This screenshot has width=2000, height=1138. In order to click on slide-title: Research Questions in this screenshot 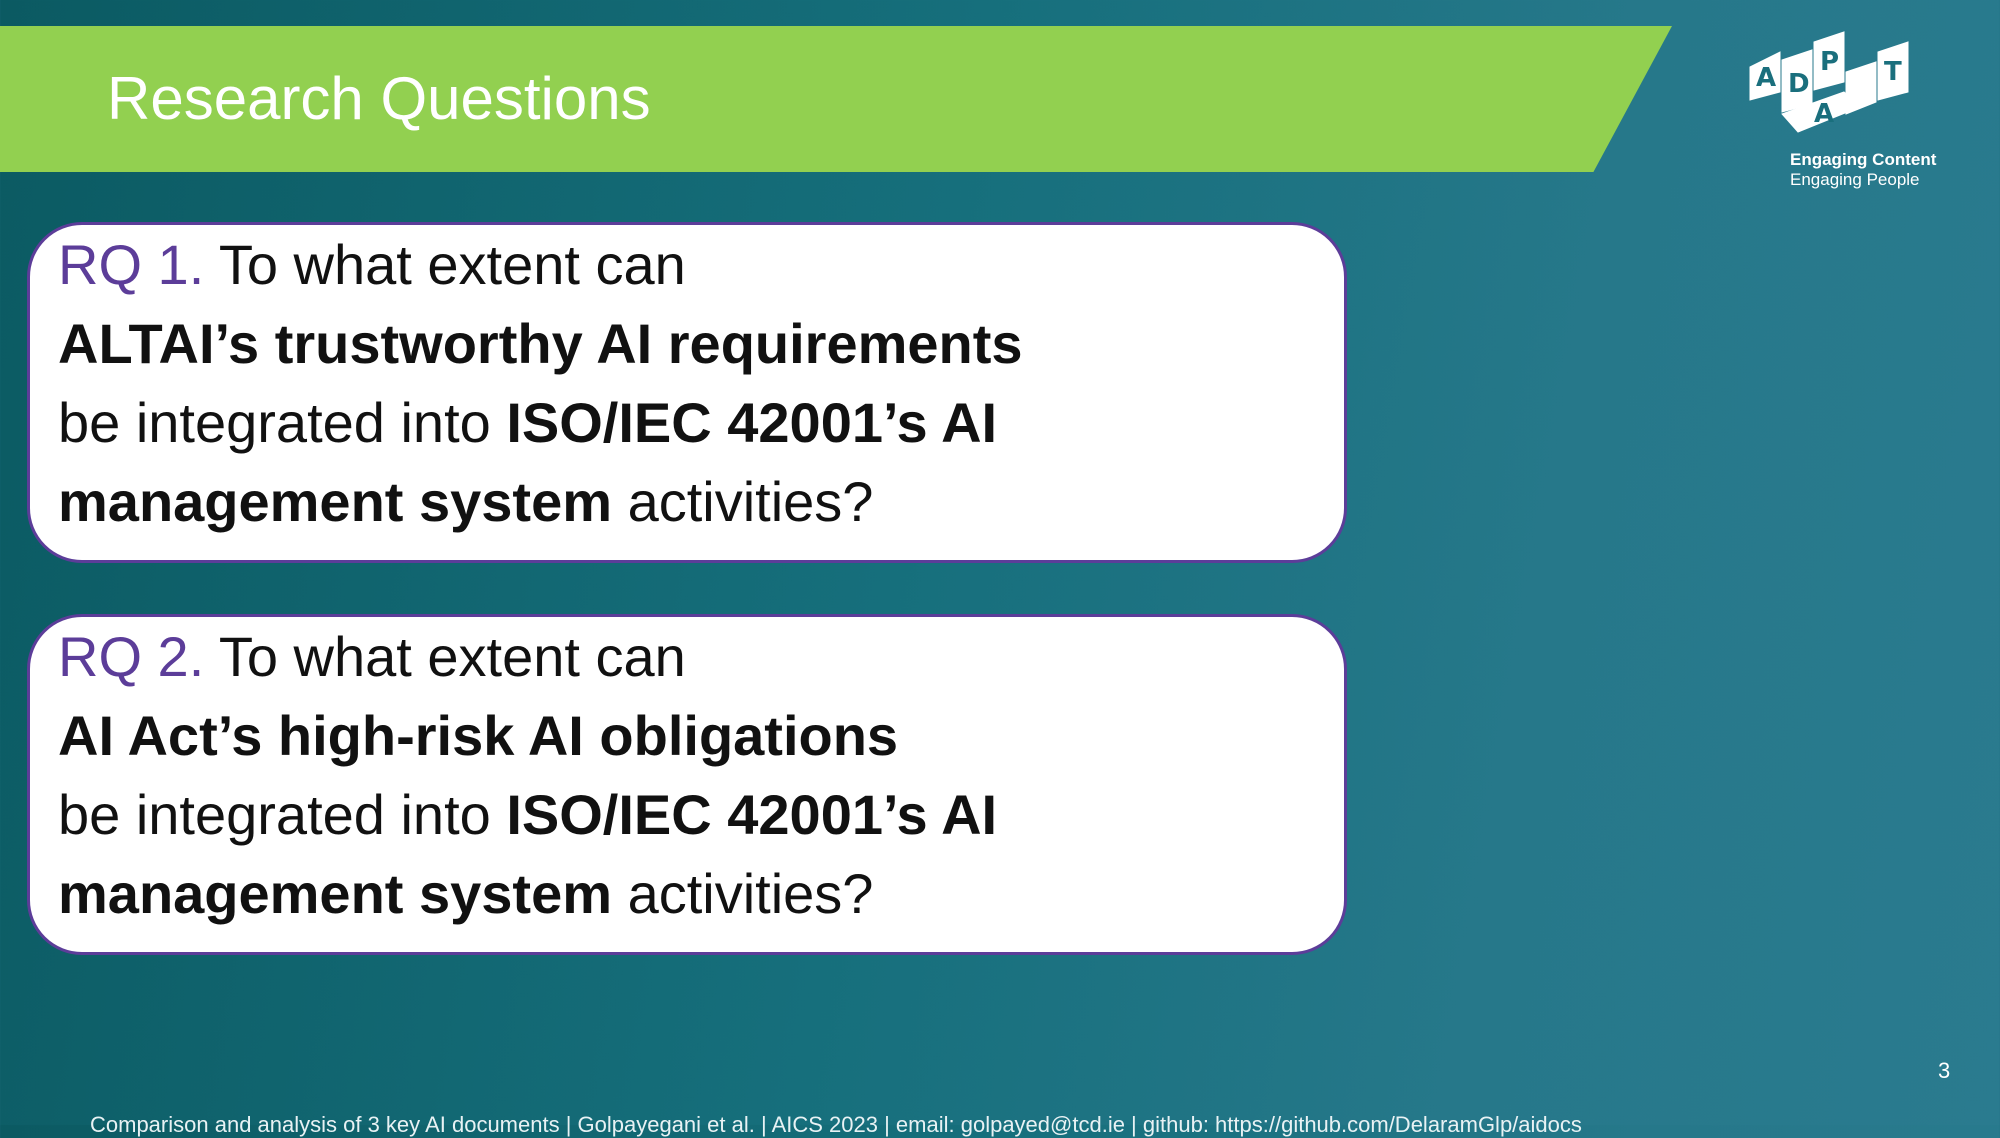, I will do `click(379, 98)`.